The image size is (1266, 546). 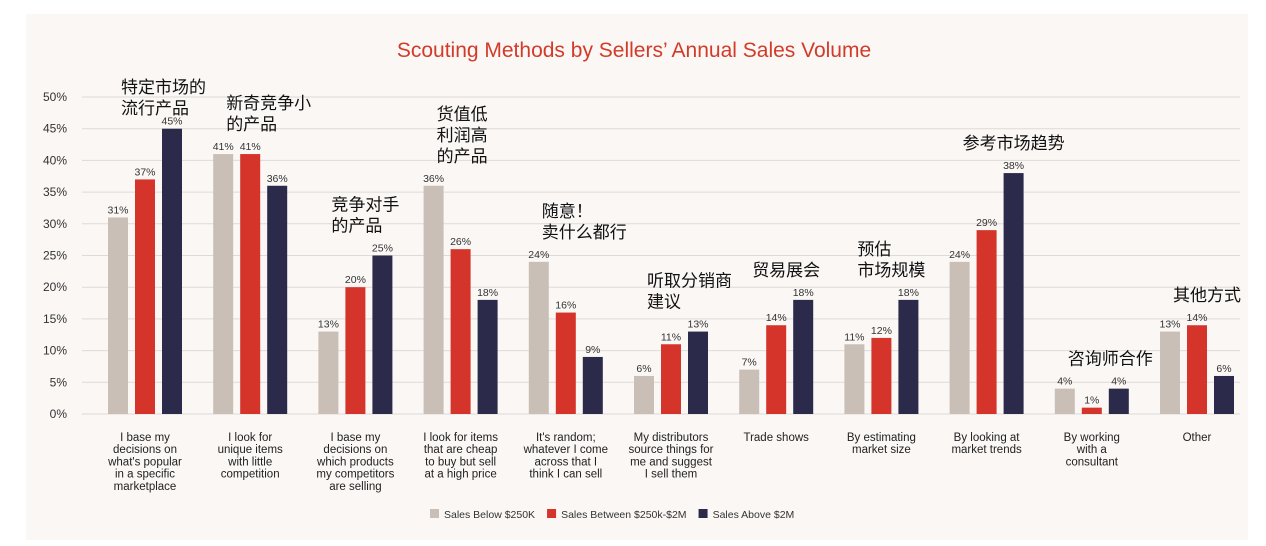 What do you see at coordinates (881, 444) in the screenshot?
I see `category-label: By estimating market size` at bounding box center [881, 444].